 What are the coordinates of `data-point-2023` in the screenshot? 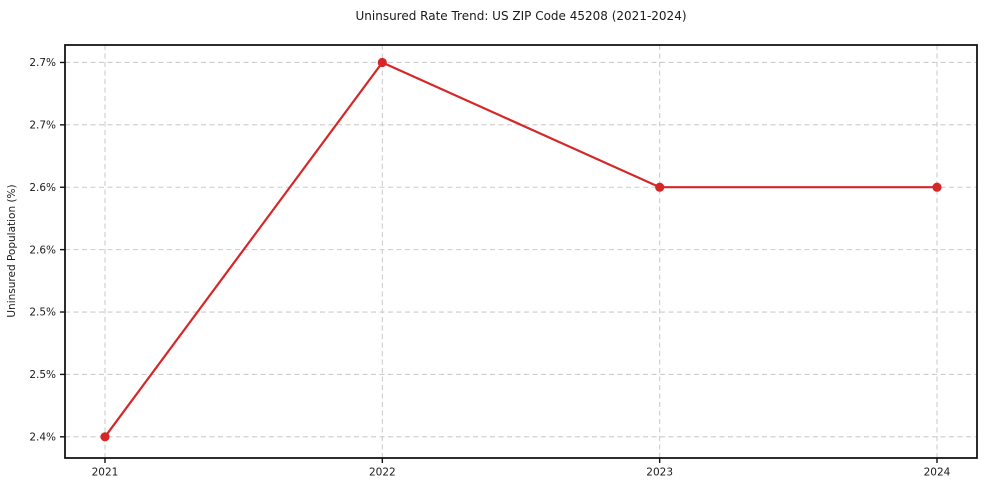 It's located at (660, 187).